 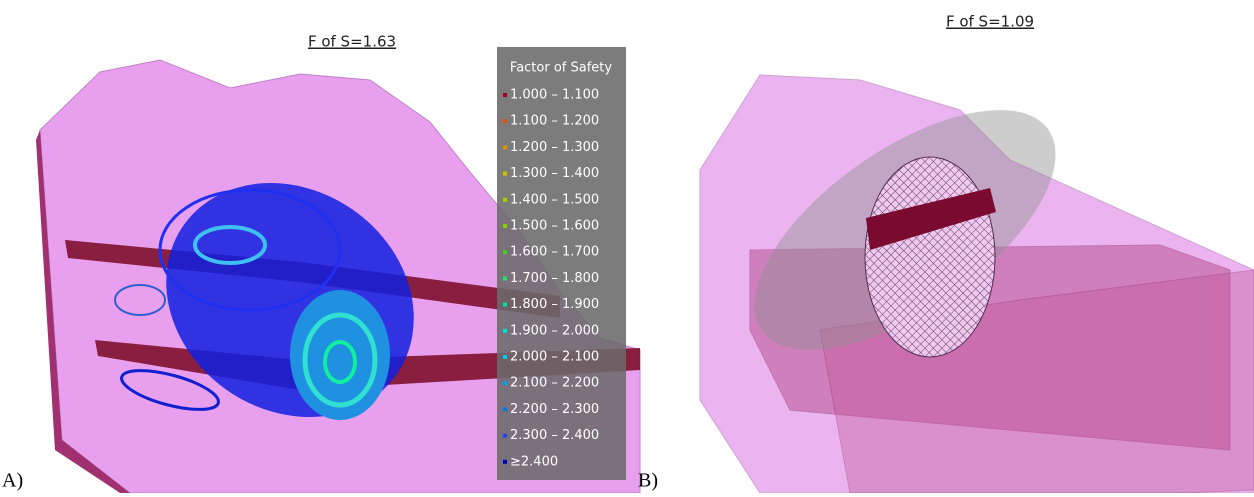 What do you see at coordinates (352, 42) in the screenshot?
I see `panel-a-title: F of S=1.63` at bounding box center [352, 42].